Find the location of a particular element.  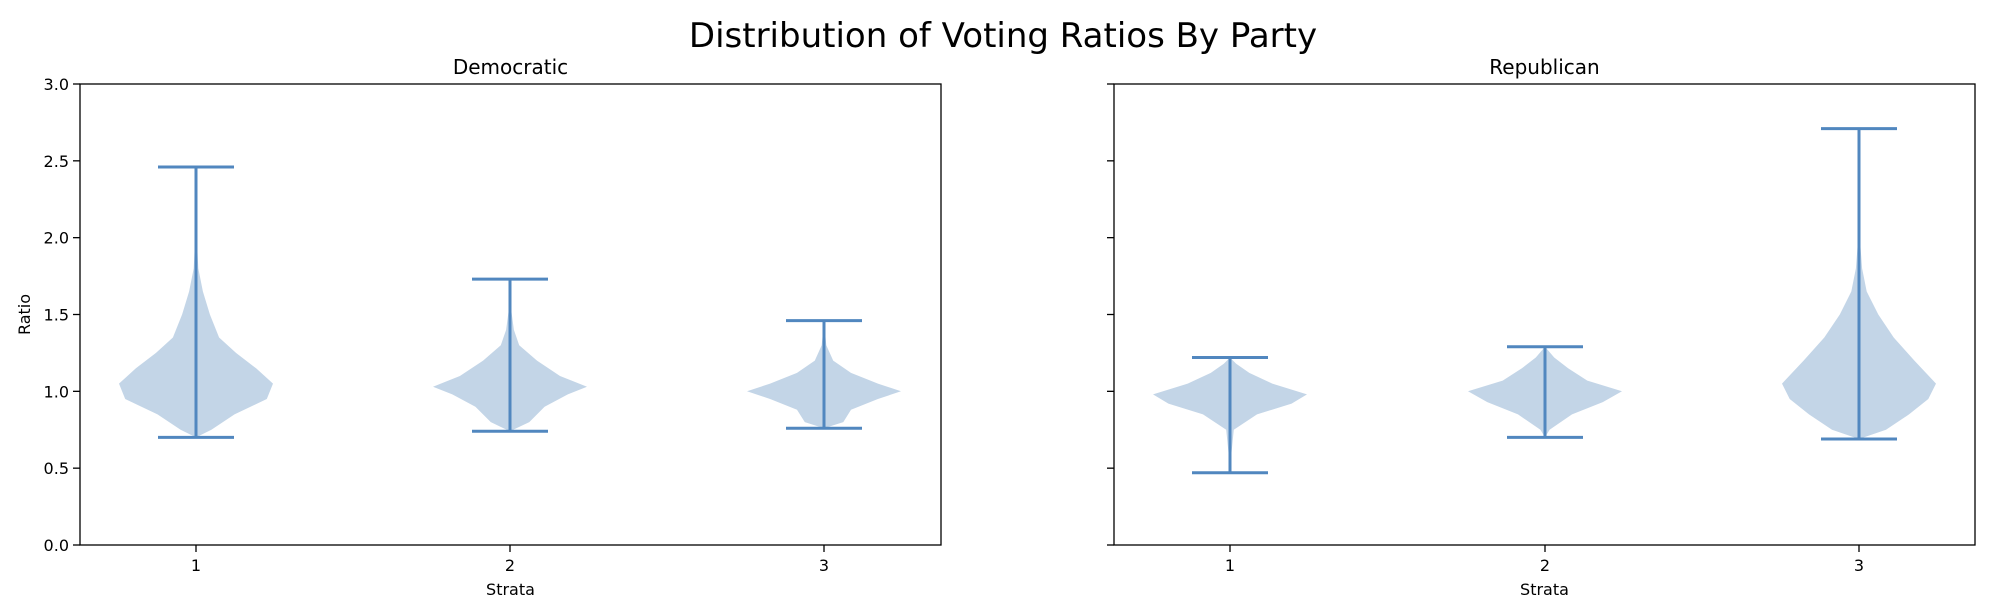

y-tick-label: 2.5 is located at coordinates (56, 161).